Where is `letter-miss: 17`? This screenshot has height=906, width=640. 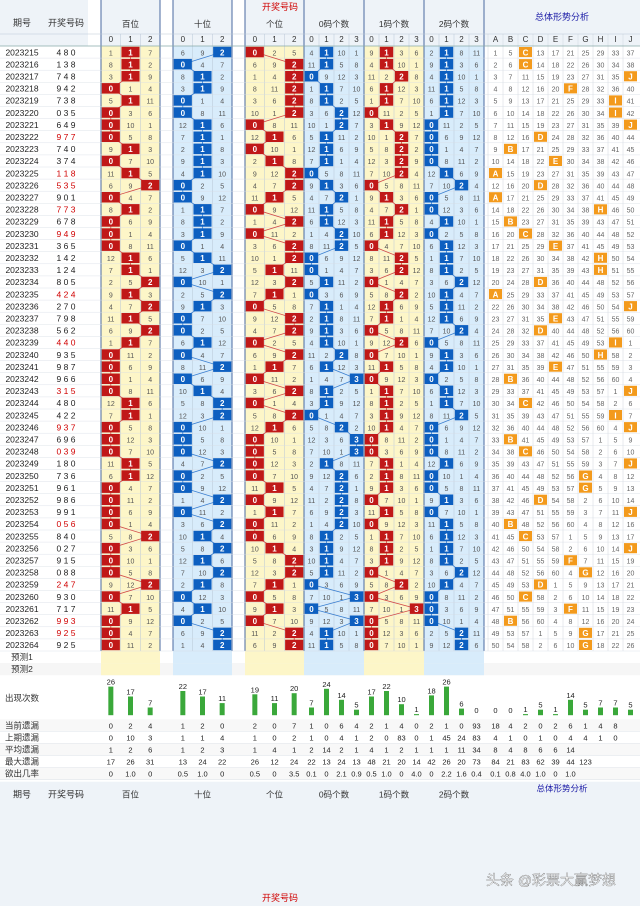
letter-miss: 17 is located at coordinates (556, 53).